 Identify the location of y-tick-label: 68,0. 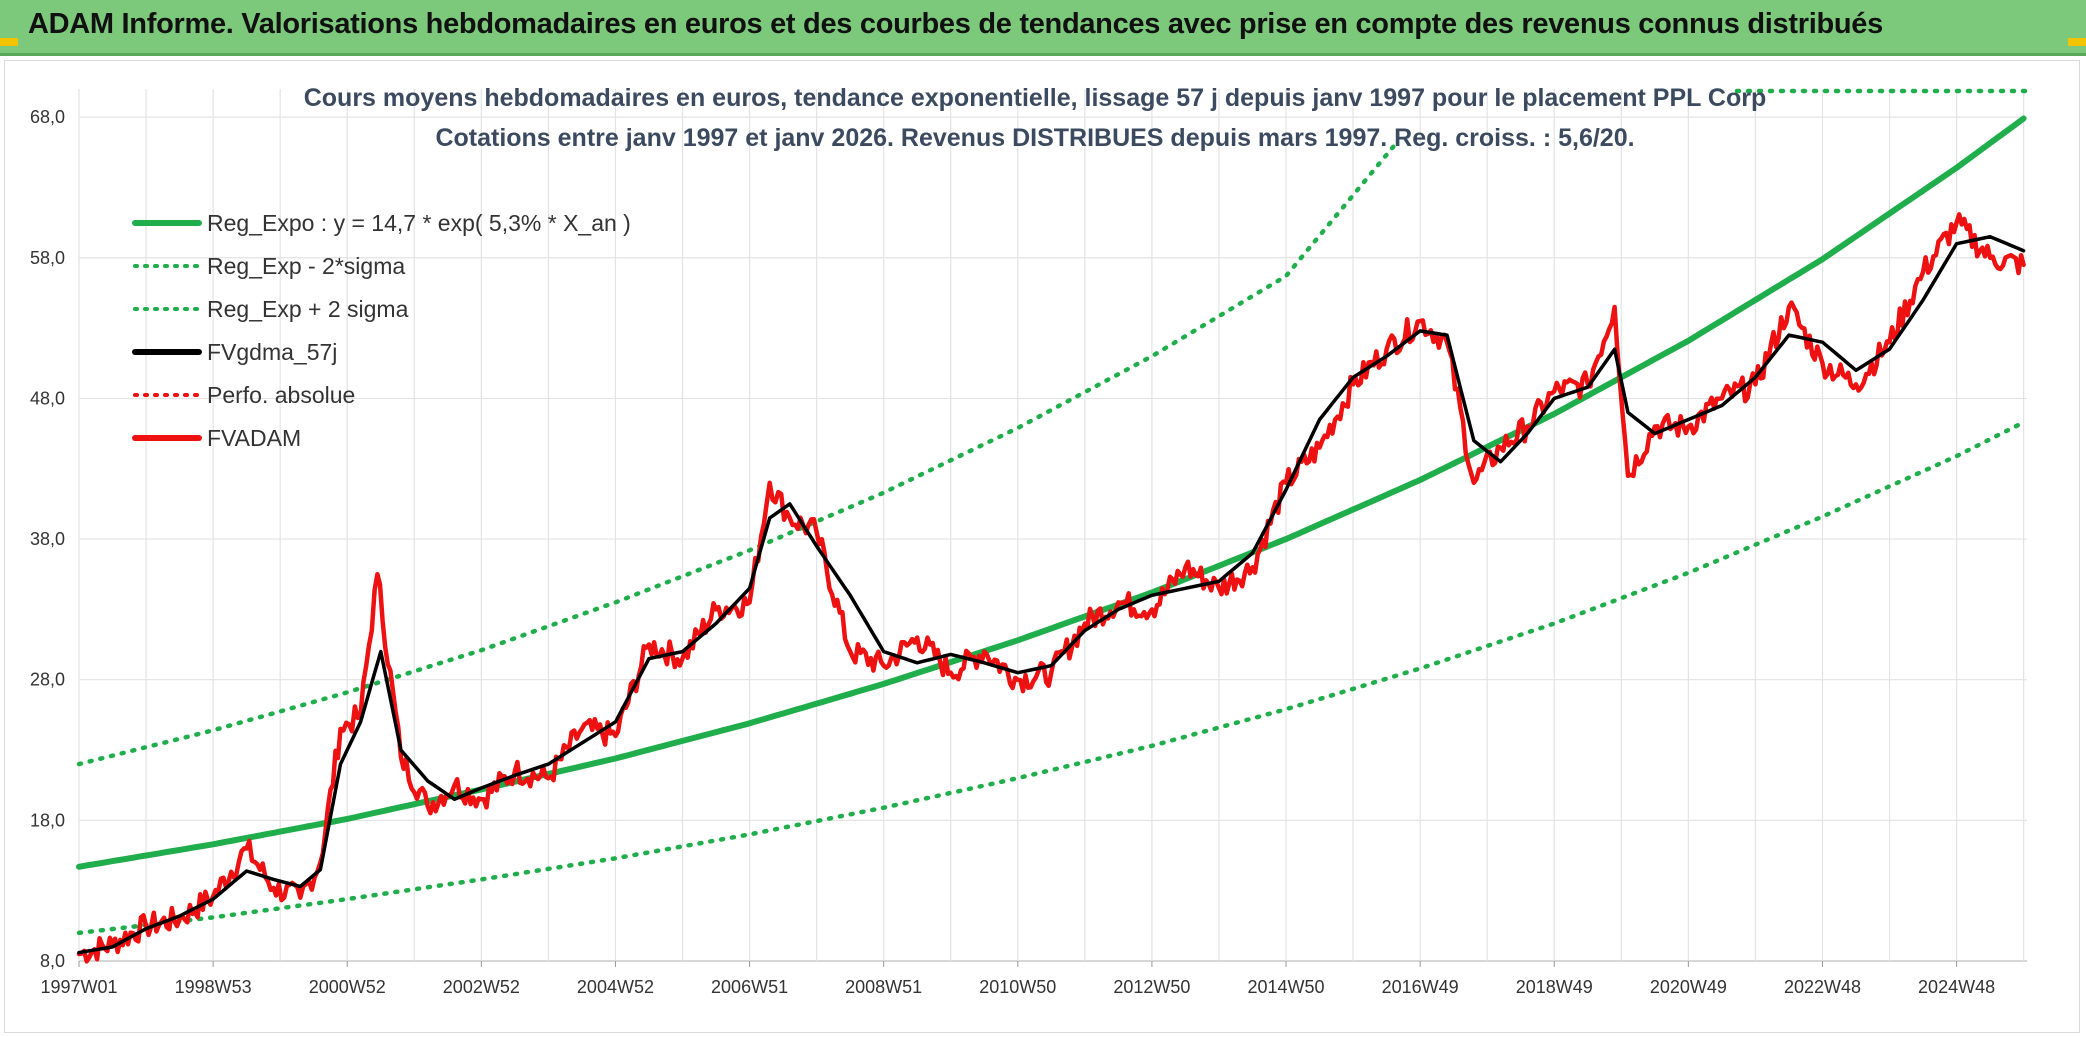
(47, 117).